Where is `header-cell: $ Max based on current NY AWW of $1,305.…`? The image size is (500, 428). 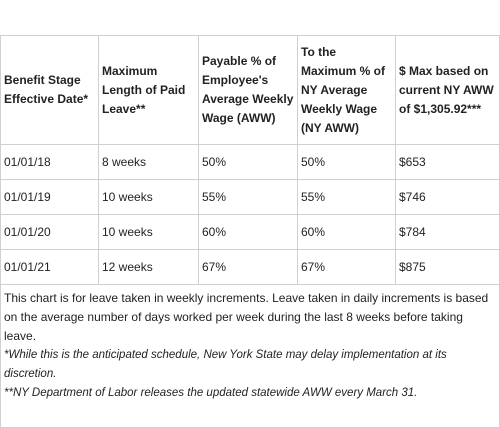 header-cell: $ Max based on current NY AWW of $1,305.… is located at coordinates (447, 90).